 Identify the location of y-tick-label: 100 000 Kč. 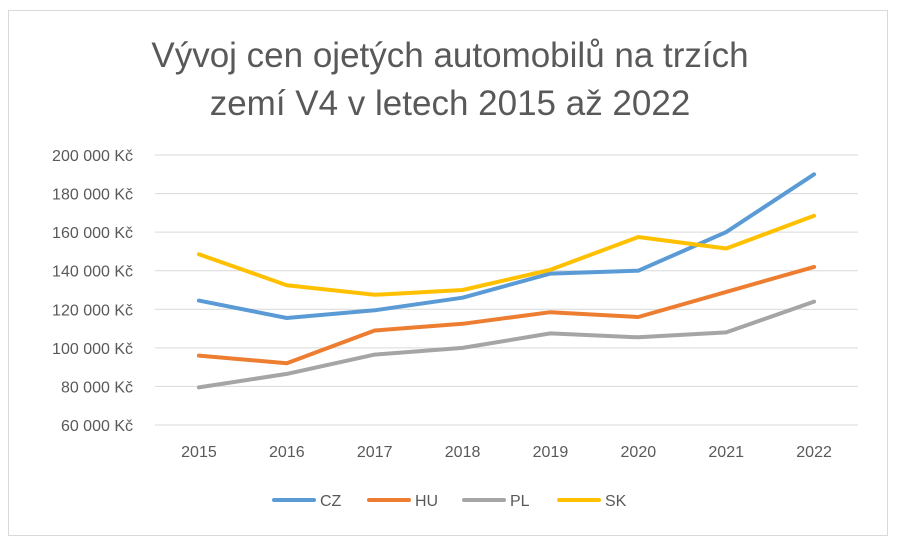
(92, 349).